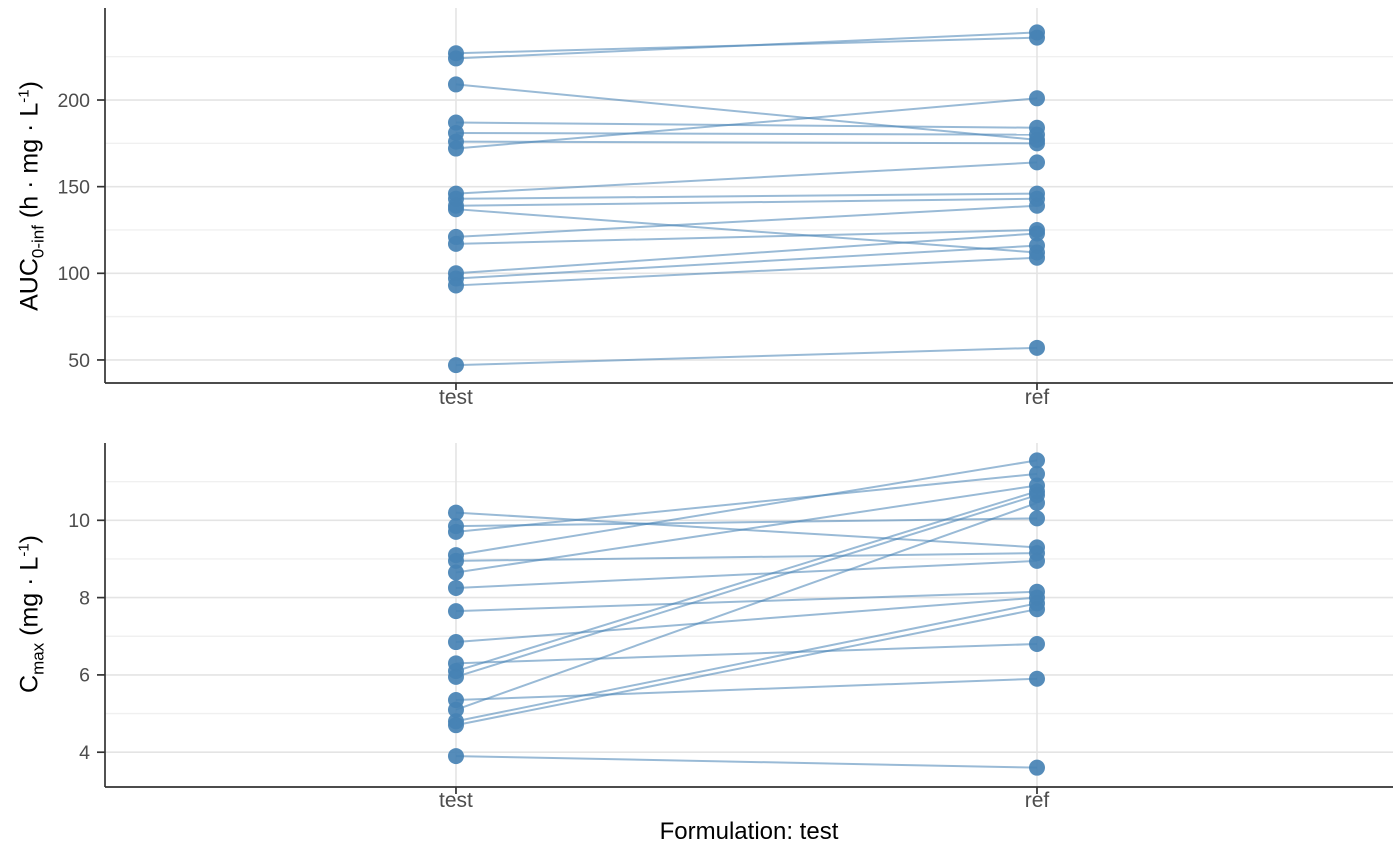 This screenshot has height=866, width=1400. What do you see at coordinates (24, 550) in the screenshot?
I see `y-axis-title-cmax-superscript: -1` at bounding box center [24, 550].